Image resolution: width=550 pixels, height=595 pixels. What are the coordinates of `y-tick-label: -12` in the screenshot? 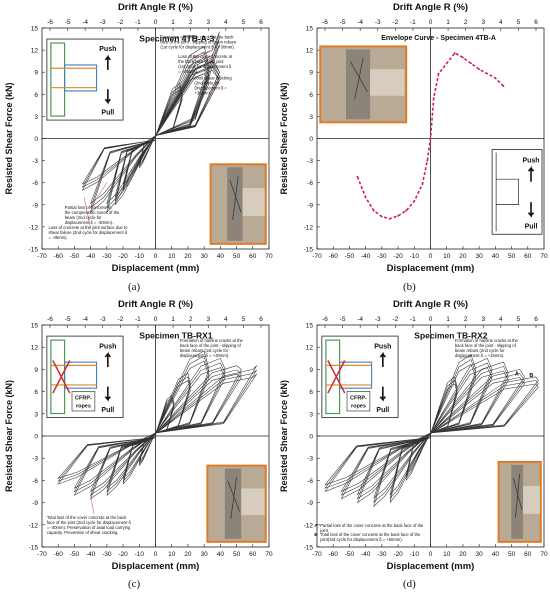 It's located at (309, 227).